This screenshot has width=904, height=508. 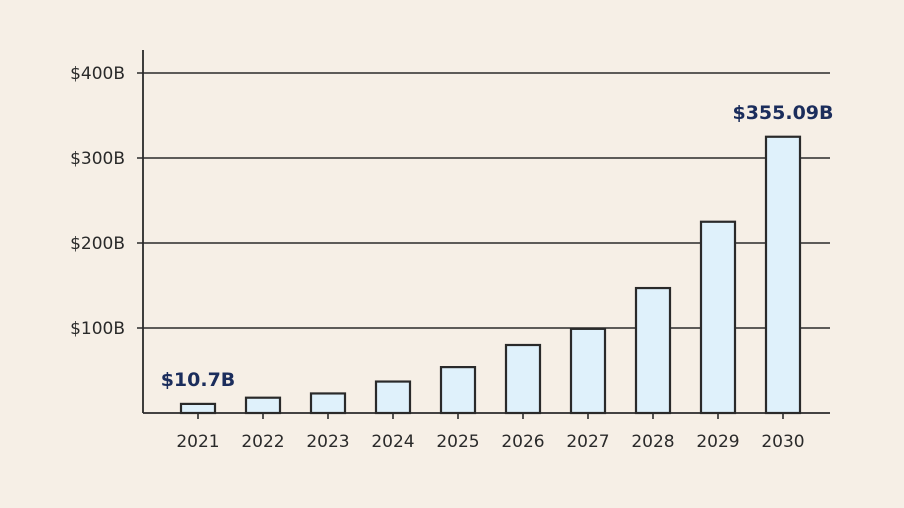 I want to click on bar-2022, so click(x=263, y=405).